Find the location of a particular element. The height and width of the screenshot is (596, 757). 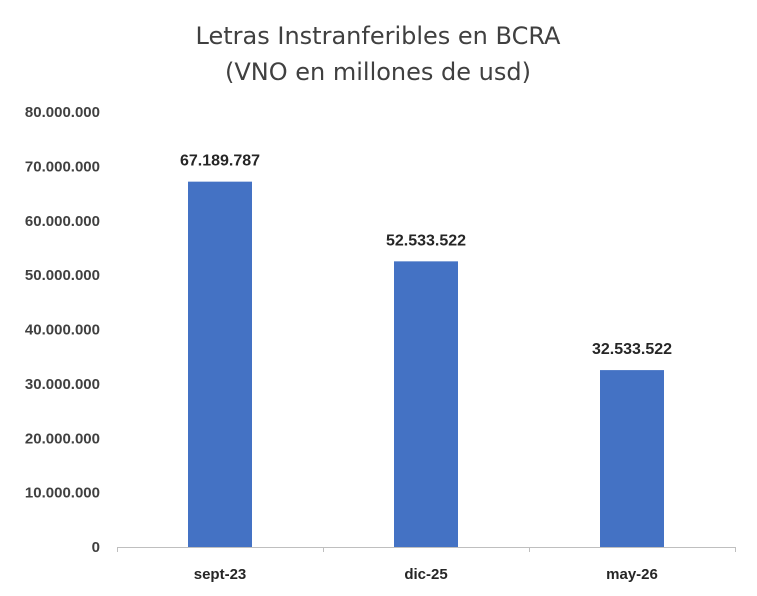

x-axis: sept-23 dic-25 may-26 is located at coordinates (426, 565).